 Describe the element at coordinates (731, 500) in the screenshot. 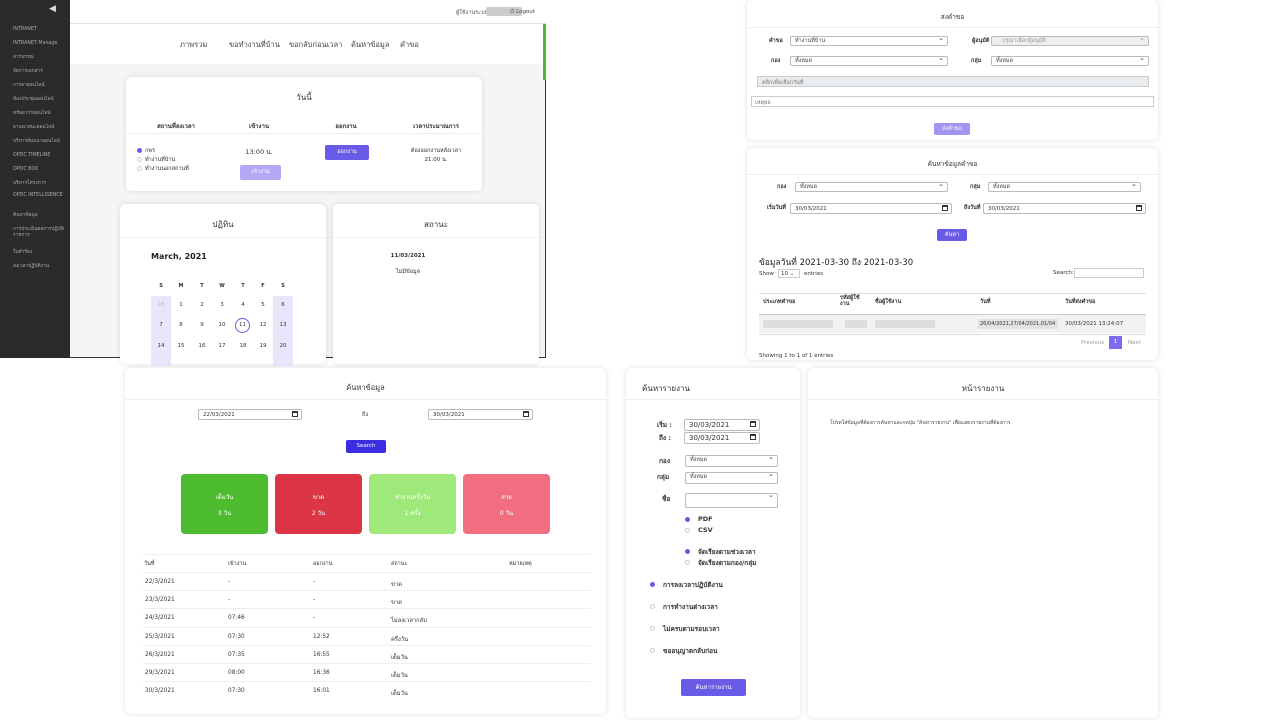

I see `report-name-select` at that location.